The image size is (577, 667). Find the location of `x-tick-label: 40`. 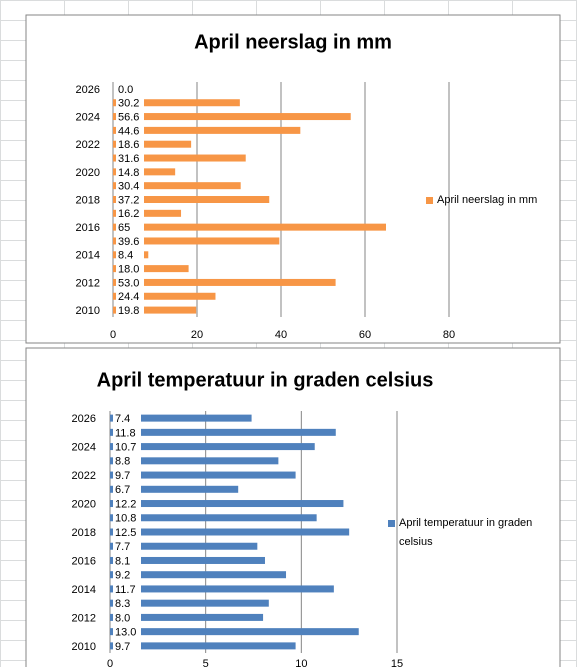

x-tick-label: 40 is located at coordinates (281, 335).